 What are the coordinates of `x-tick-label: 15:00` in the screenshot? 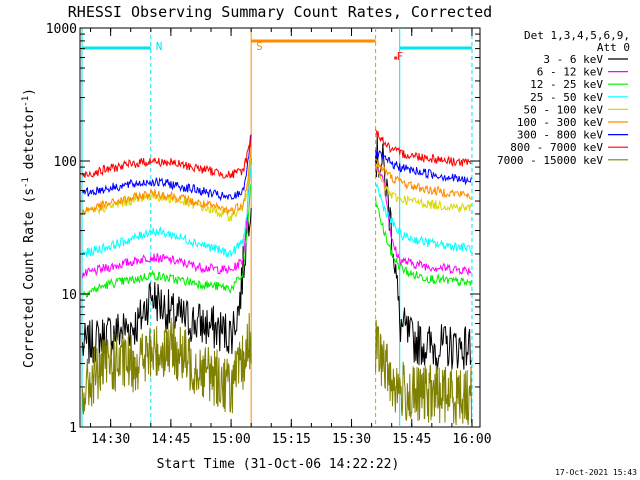 It's located at (231, 439).